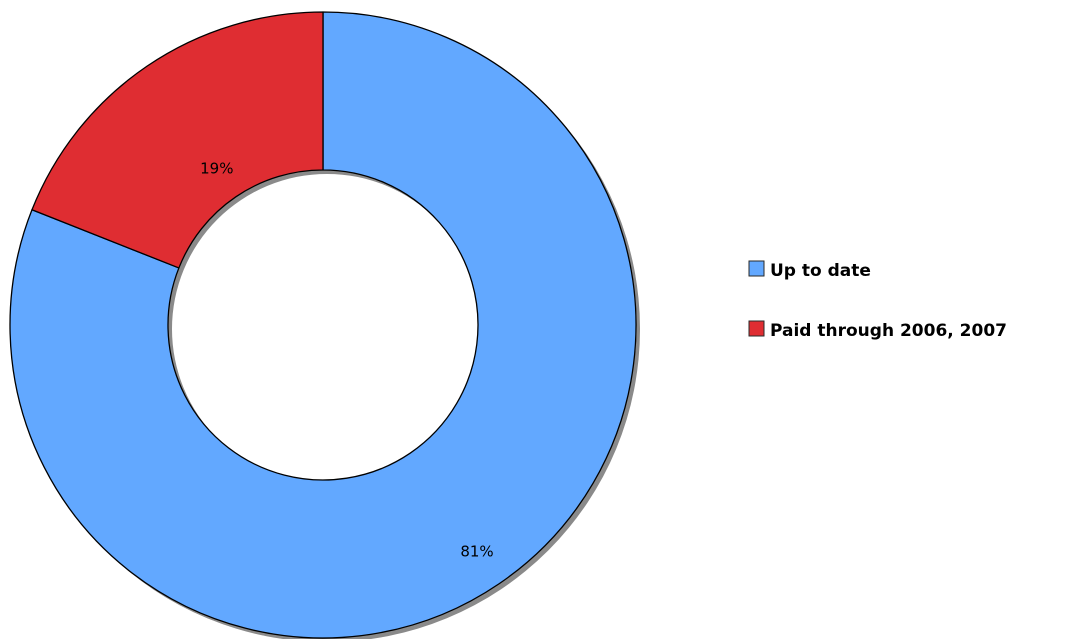  What do you see at coordinates (888, 331) in the screenshot?
I see `legend-label-paid-through-2006-2007: Paid through 2006, 2007` at bounding box center [888, 331].